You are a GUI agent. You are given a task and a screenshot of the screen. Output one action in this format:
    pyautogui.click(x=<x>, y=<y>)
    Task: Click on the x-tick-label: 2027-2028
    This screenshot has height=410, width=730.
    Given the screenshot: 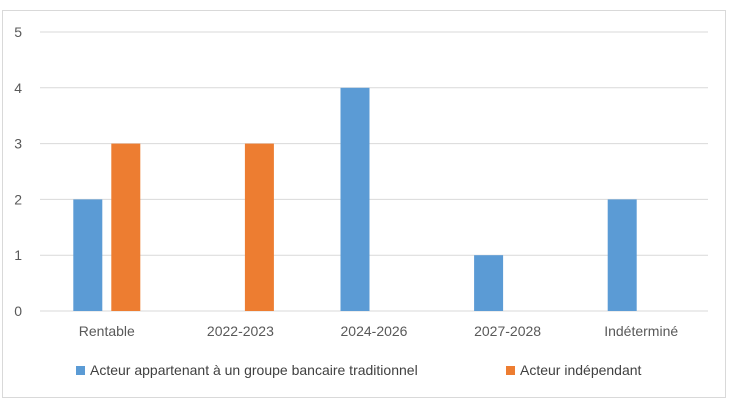 What is the action you would take?
    pyautogui.click(x=507, y=331)
    